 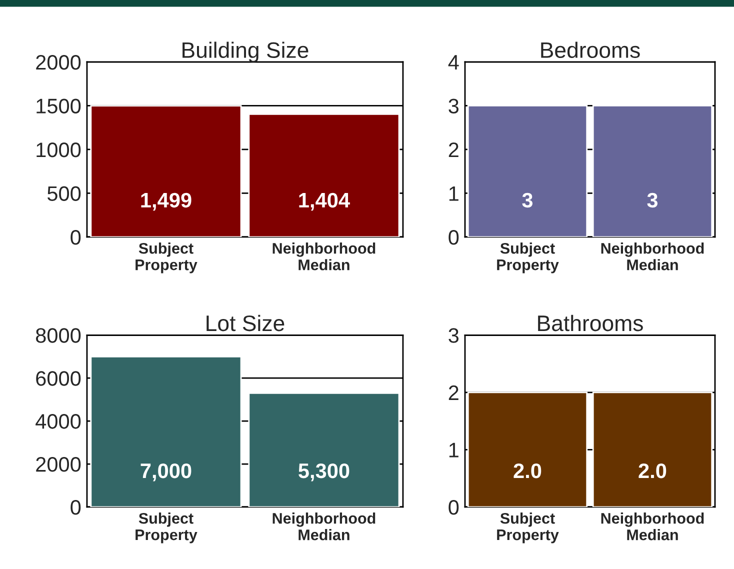 What do you see at coordinates (166, 201) in the screenshot?
I see `data-label: 1,499` at bounding box center [166, 201].